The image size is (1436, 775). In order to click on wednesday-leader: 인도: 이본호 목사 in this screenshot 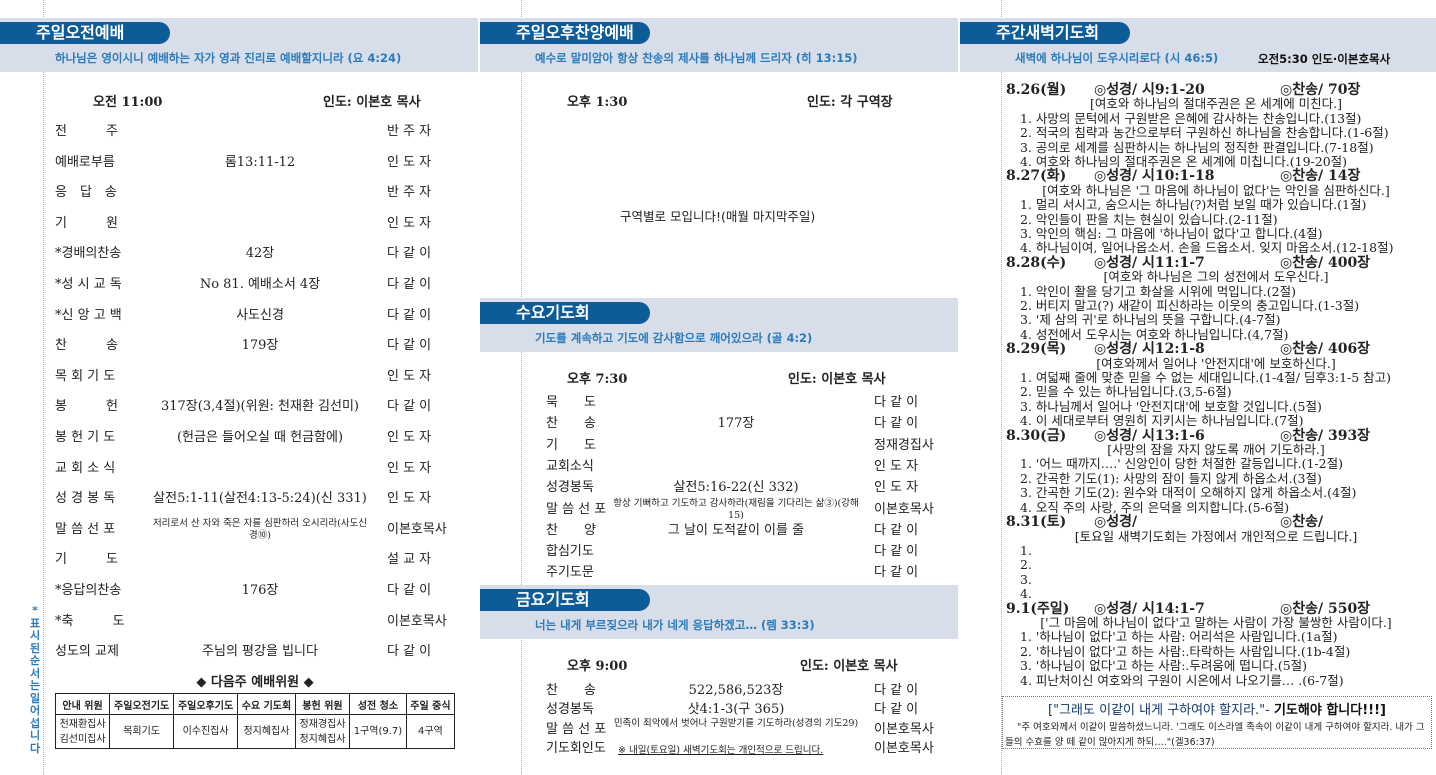, I will do `click(837, 379)`.